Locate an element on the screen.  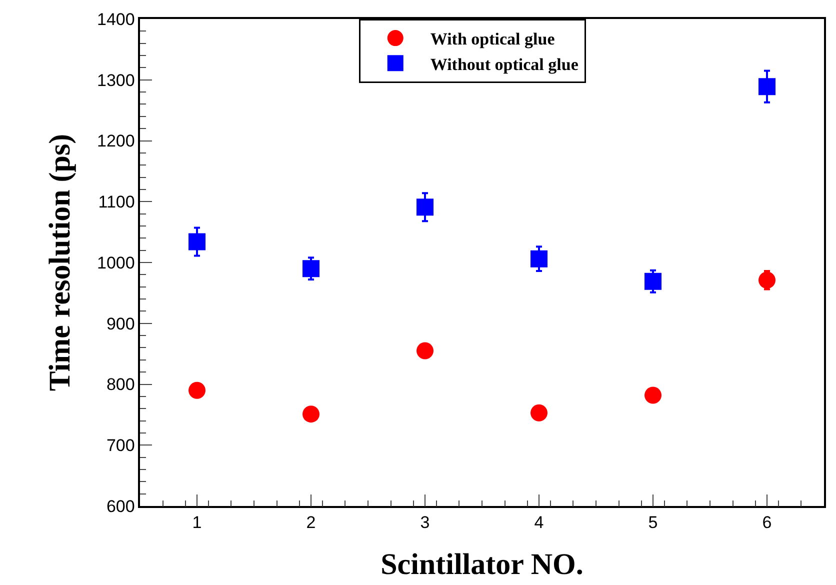
x-axis-title: Scintillator NO. is located at coordinates (482, 565).